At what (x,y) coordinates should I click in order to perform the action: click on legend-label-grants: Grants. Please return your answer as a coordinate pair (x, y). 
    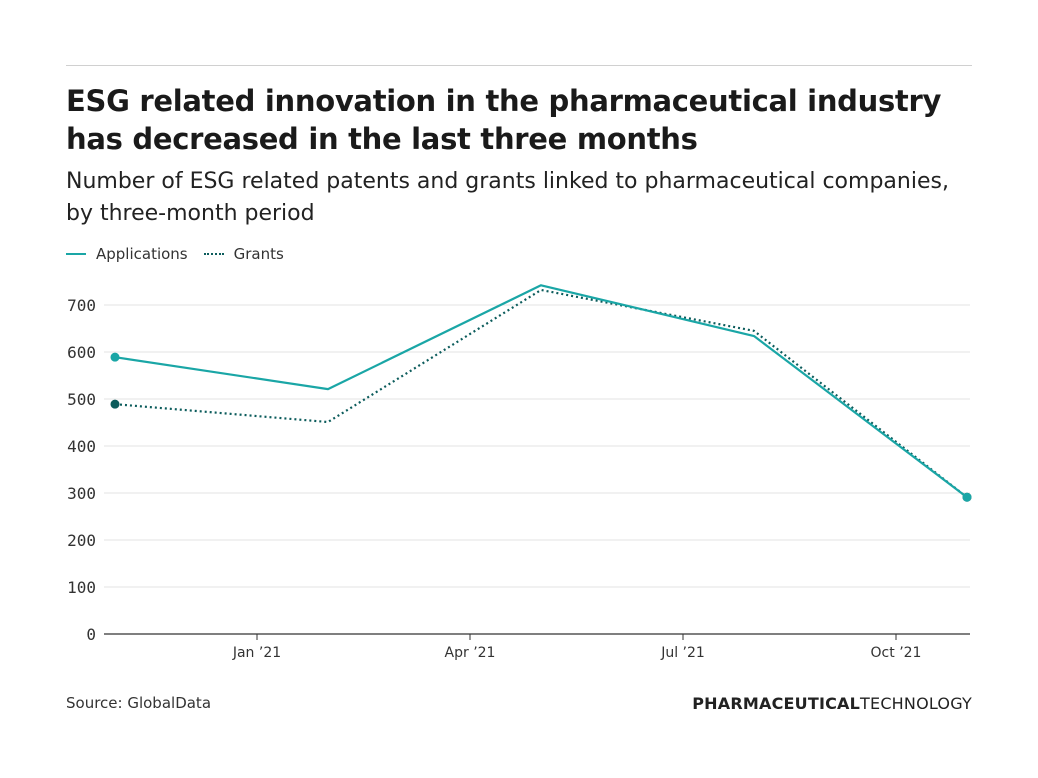
    Looking at the image, I should click on (258, 254).